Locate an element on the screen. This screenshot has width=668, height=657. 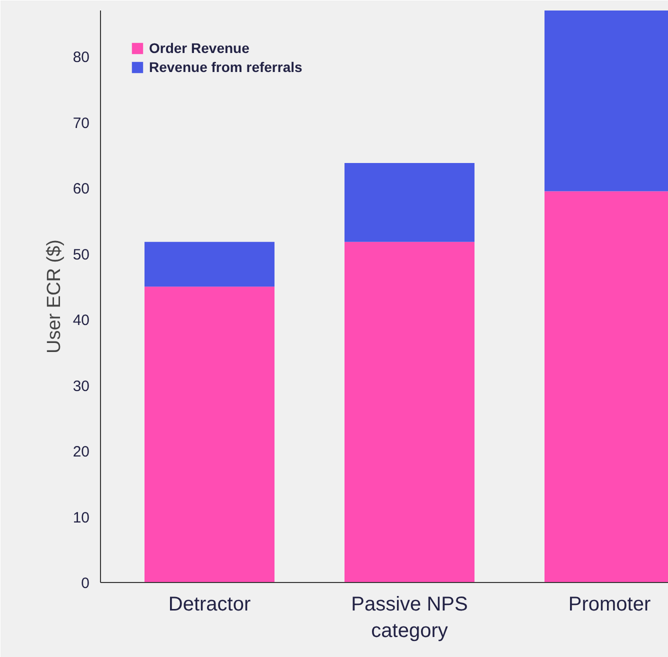
legend-label: Revenue from referrals is located at coordinates (225, 67).